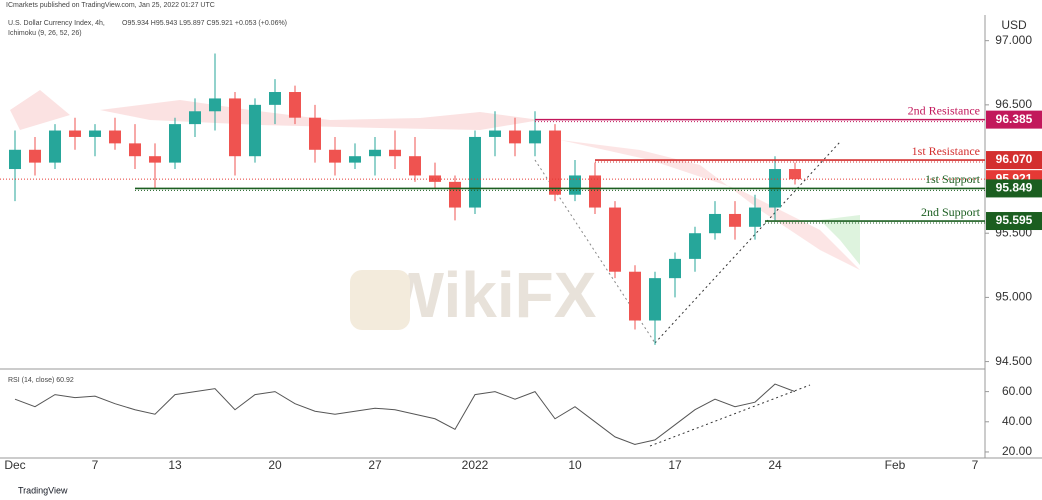 This screenshot has width=1042, height=500. I want to click on level-value-label: 96.070, so click(1014, 159).